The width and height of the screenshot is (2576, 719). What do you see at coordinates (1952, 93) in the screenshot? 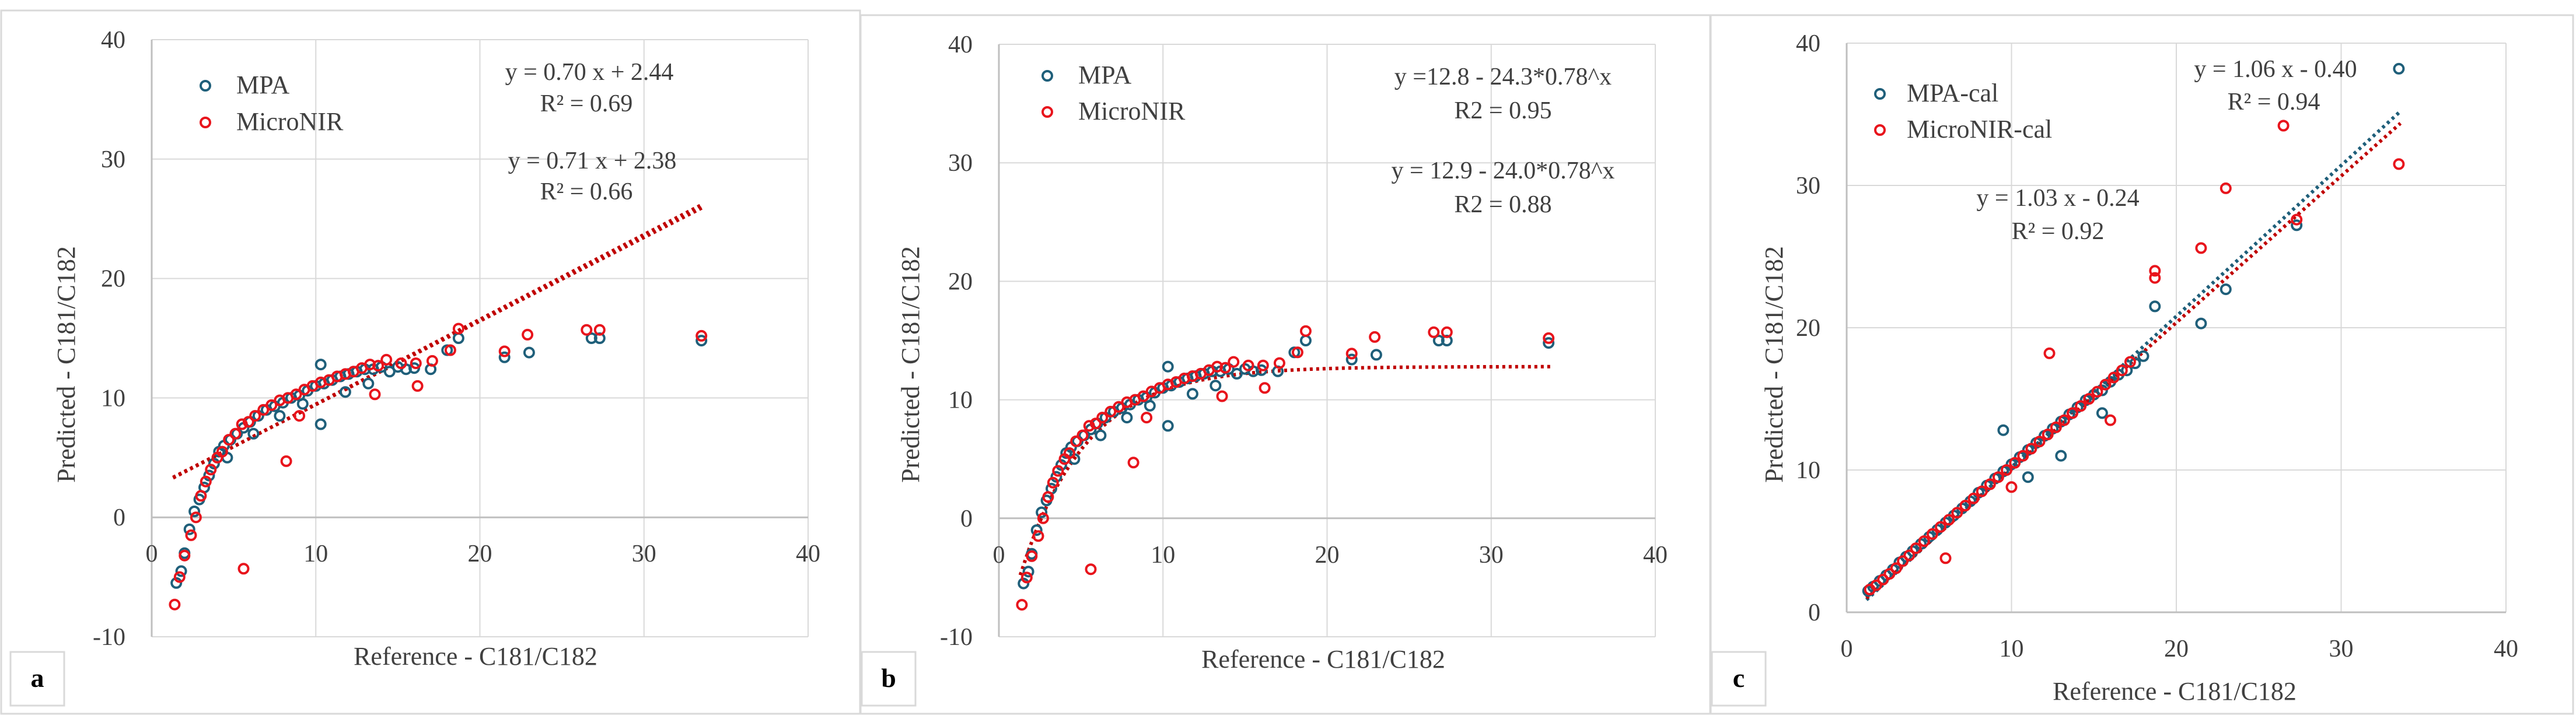
I see `legend-label-mpa-cal: MPA-cal` at bounding box center [1952, 93].